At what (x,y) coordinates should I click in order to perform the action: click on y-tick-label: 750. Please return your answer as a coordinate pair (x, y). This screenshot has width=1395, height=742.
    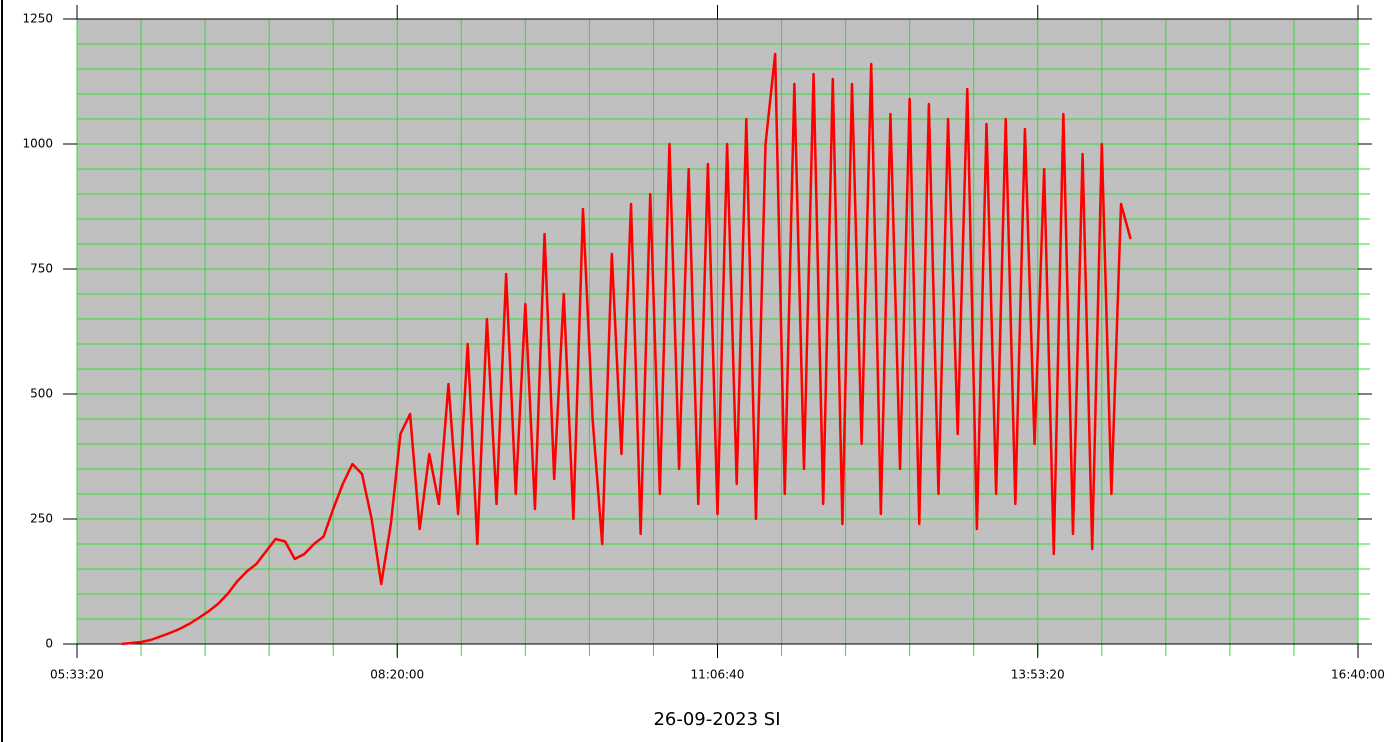
    Looking at the image, I should click on (41, 269).